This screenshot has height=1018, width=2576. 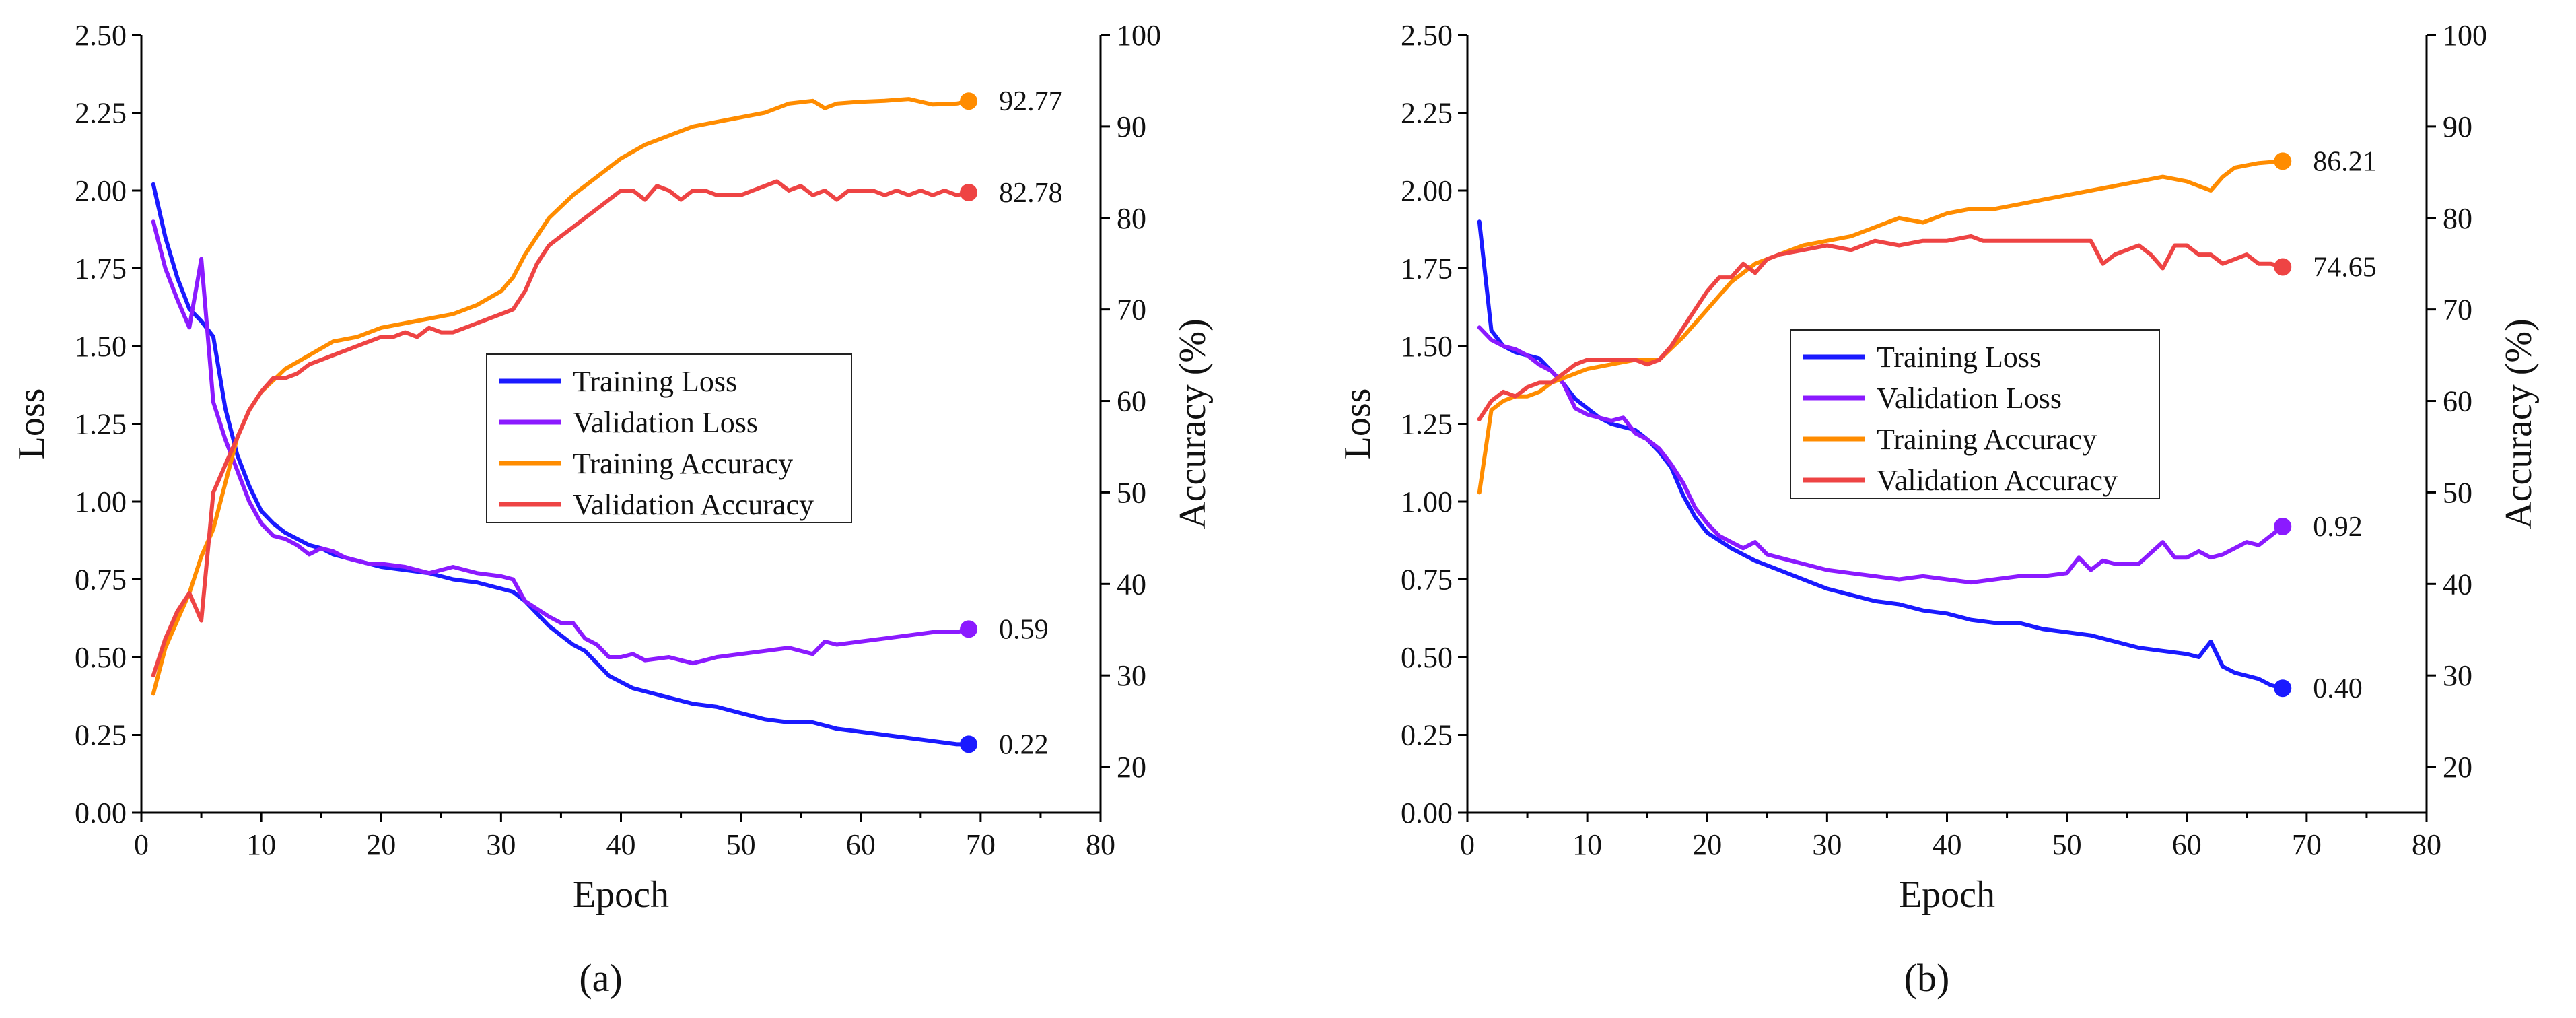 I want to click on end-label-training-accuracy: 92.77, so click(x=1031, y=102).